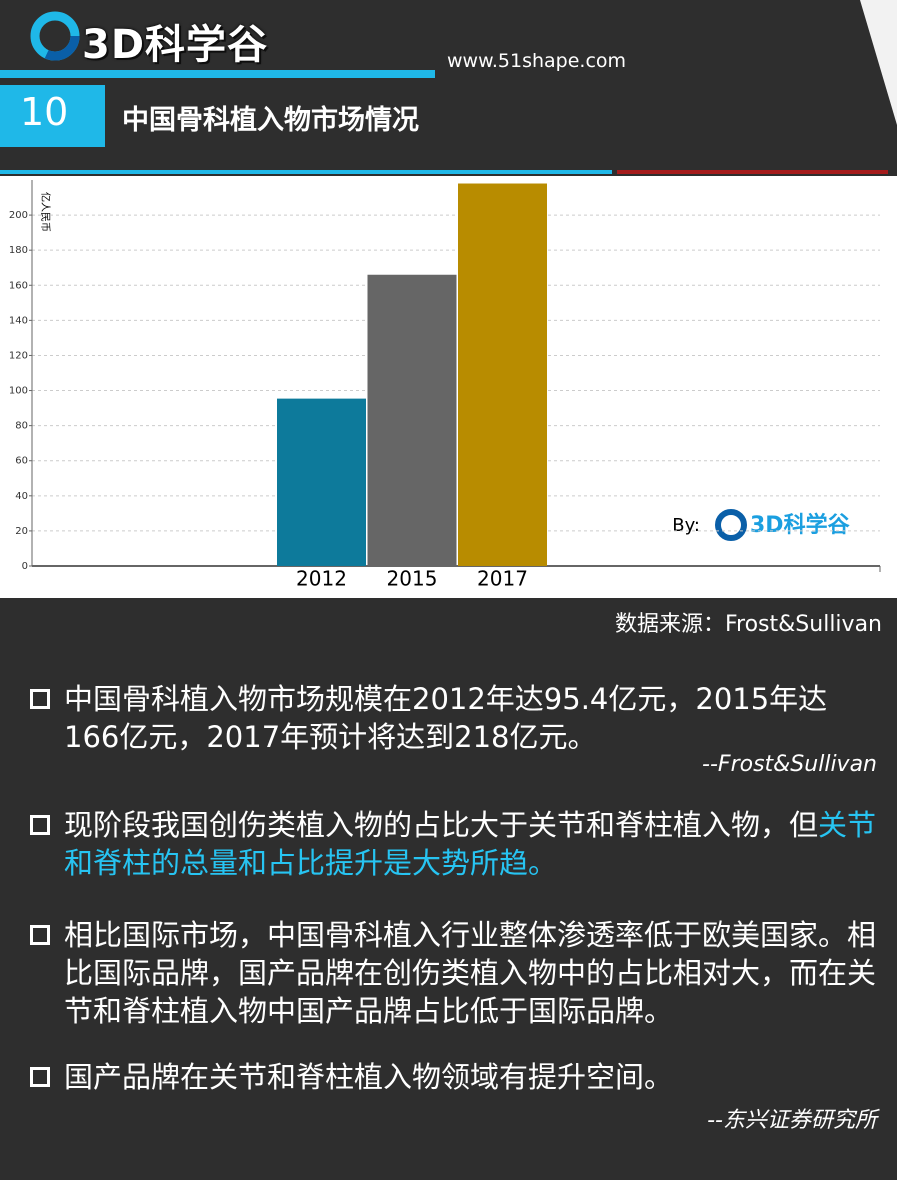 The height and width of the screenshot is (1180, 897). I want to click on y-tick-label: 160, so click(18, 285).